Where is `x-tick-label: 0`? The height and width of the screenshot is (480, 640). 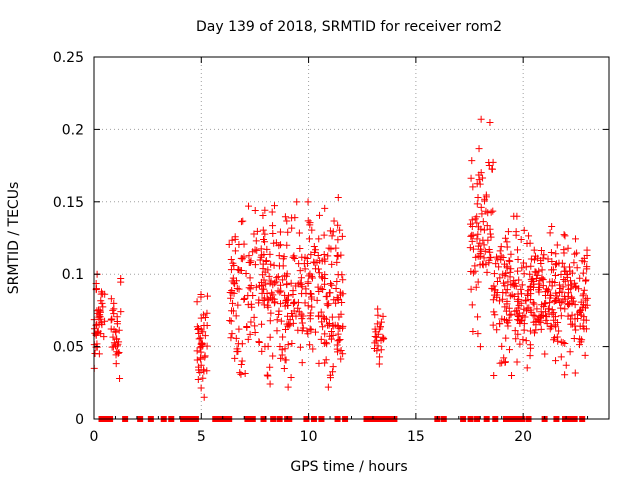
x-tick-label: 0 is located at coordinates (94, 437).